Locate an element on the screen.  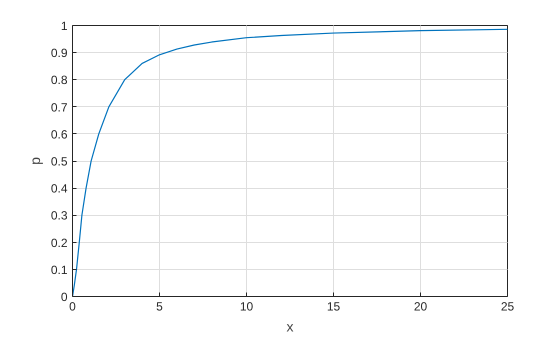
y-tick-label: 0.9 is located at coordinates (59, 53).